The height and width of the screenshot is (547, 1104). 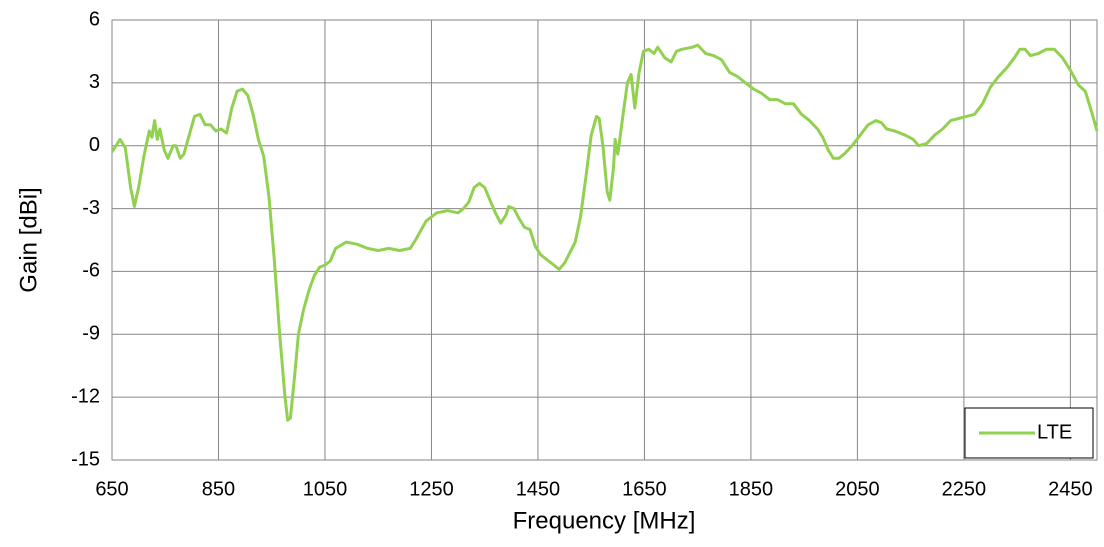 What do you see at coordinates (85, 459) in the screenshot?
I see `y-tick-label: -15` at bounding box center [85, 459].